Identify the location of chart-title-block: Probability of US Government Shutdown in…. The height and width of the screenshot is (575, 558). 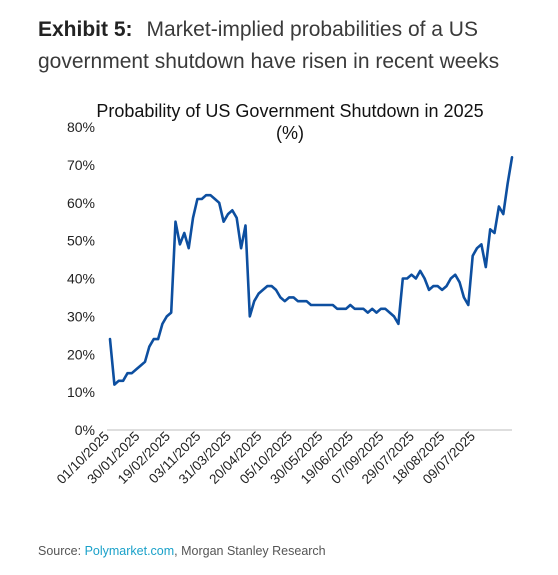
(290, 122).